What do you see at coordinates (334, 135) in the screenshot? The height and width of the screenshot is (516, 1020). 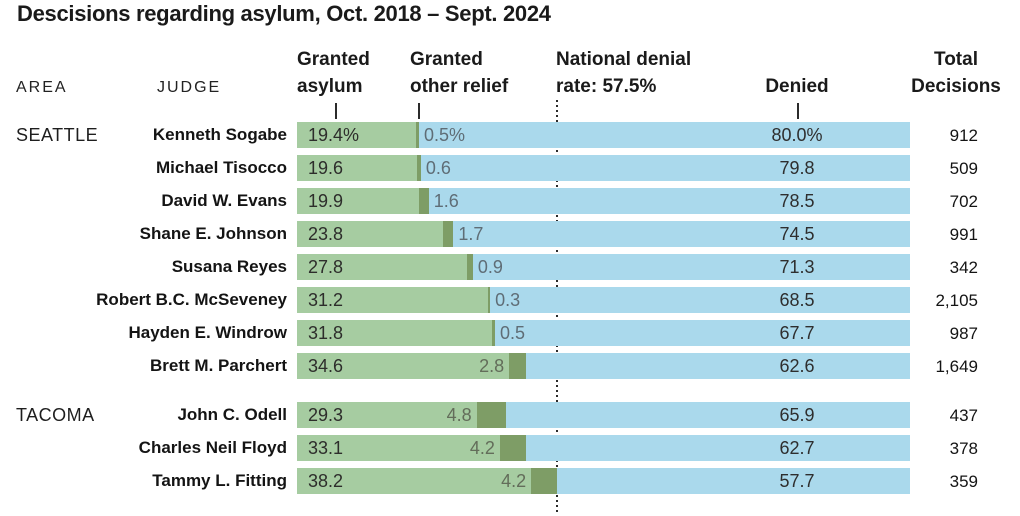 I see `granted-asylum-value: 19.4%` at bounding box center [334, 135].